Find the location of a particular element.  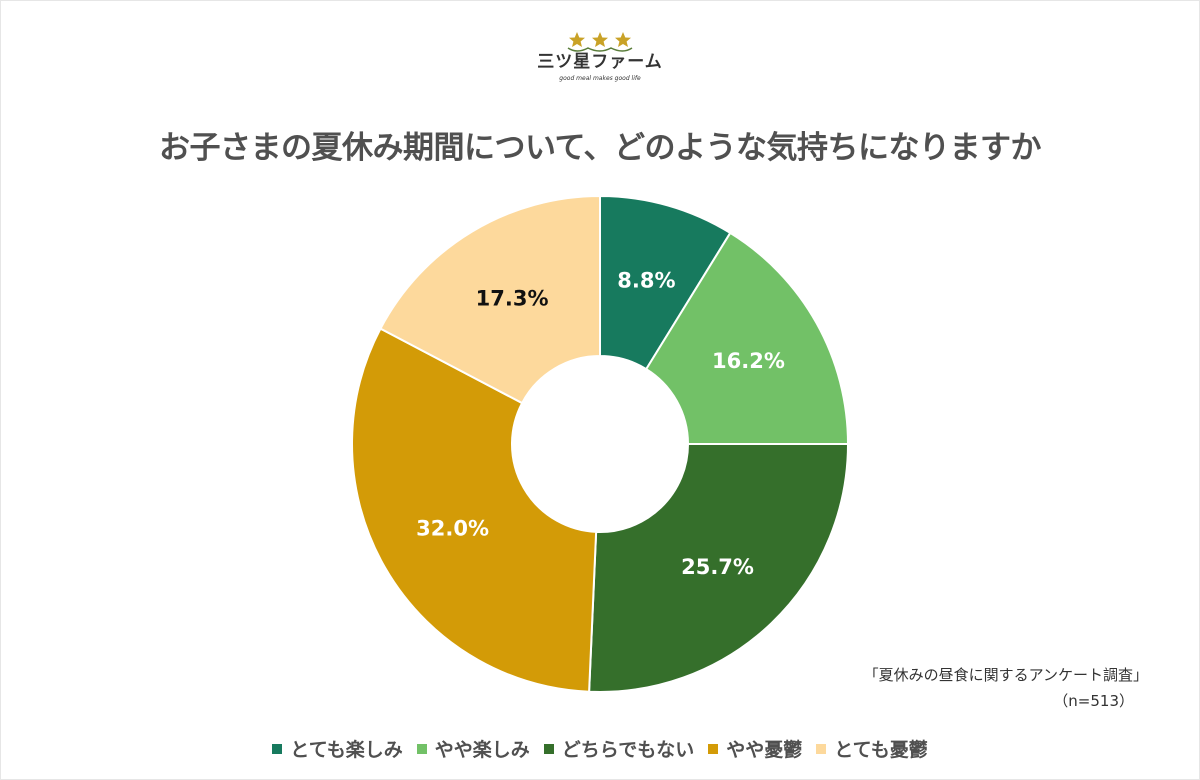

legend-item: どちらでもない is located at coordinates (619, 748).